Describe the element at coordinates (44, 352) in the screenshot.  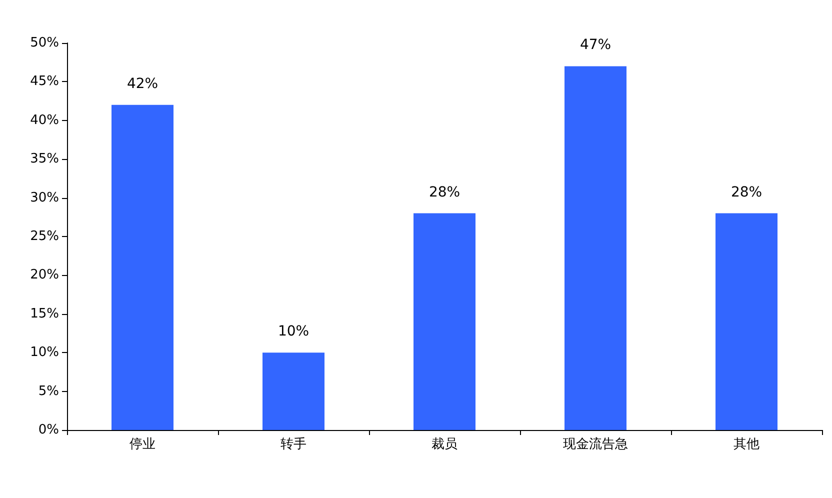
I see `y-tick-label: 10%` at that location.